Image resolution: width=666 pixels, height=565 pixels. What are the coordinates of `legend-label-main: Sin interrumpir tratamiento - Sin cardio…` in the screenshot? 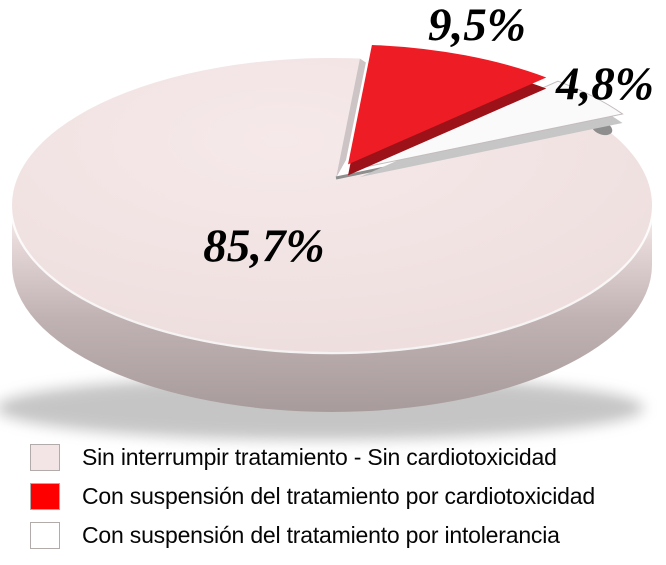 It's located at (319, 457).